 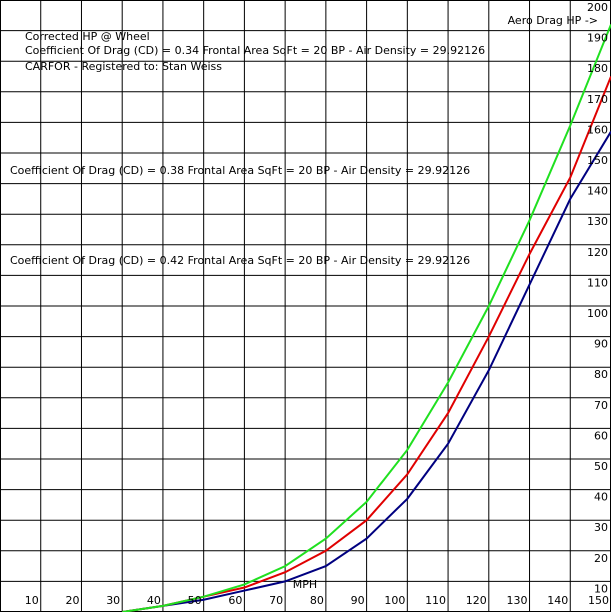 I want to click on x-tick-label: 40, so click(x=154, y=600).